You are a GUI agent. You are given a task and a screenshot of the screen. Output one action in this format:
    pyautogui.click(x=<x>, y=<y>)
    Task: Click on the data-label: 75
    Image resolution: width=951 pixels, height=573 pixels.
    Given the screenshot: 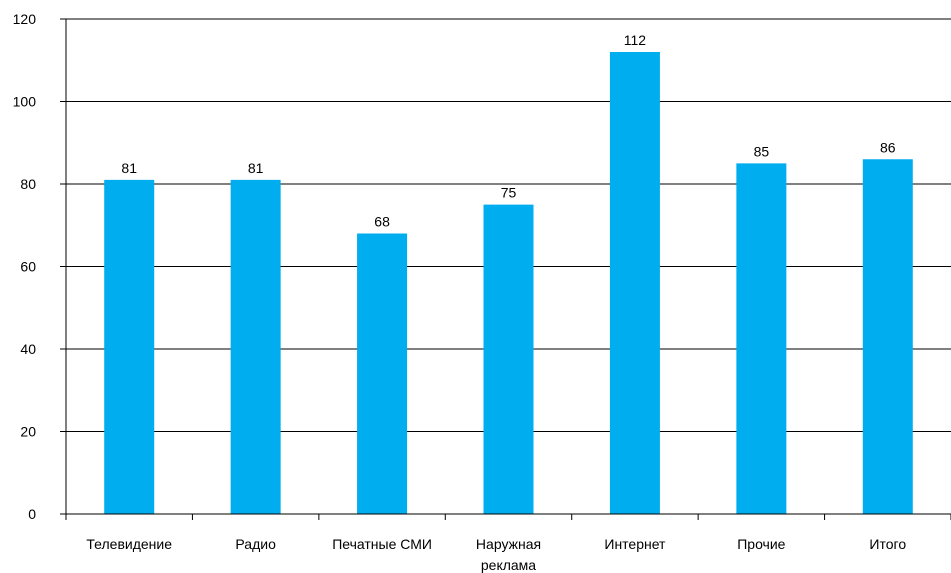 What is the action you would take?
    pyautogui.click(x=509, y=193)
    